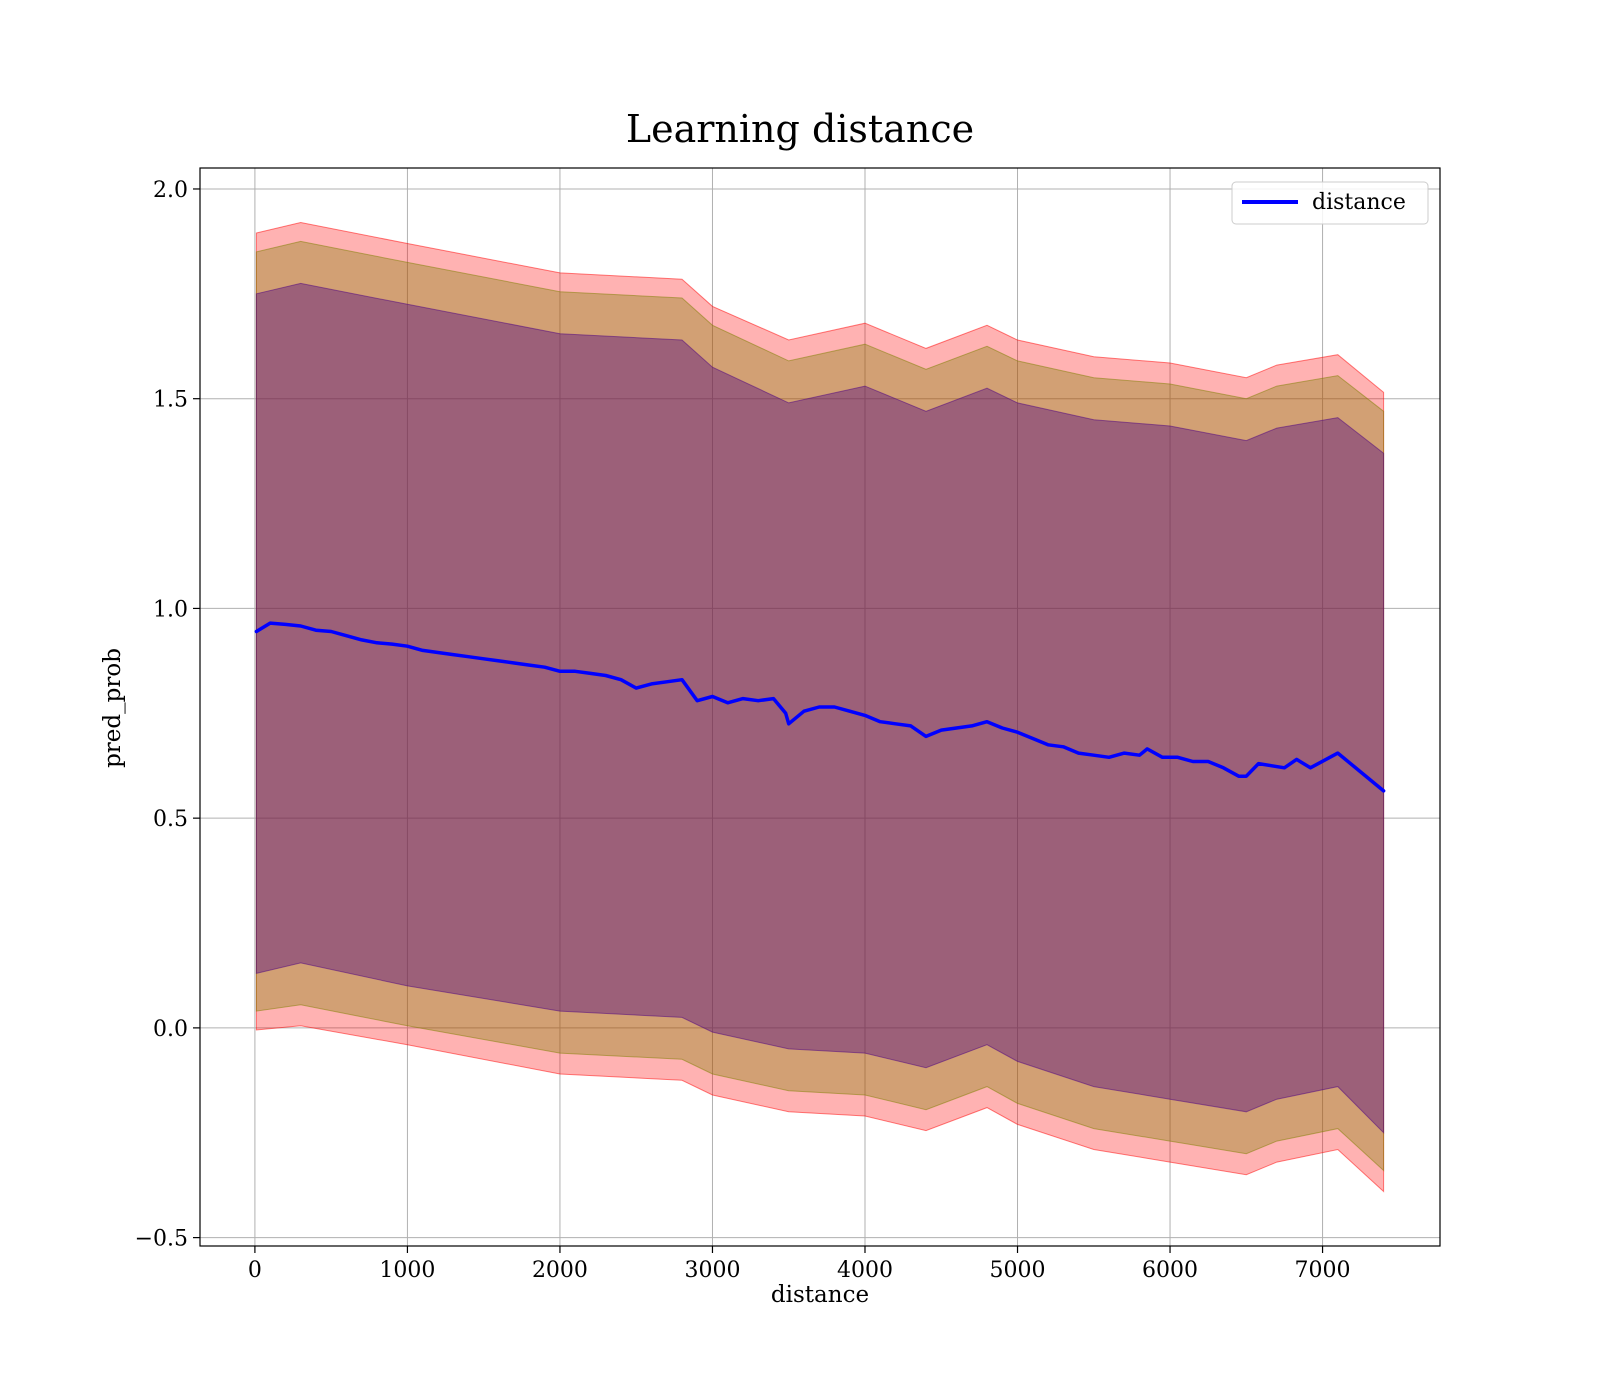 Image resolution: width=1600 pixels, height=1400 pixels. I want to click on legend-box, so click(1330, 203).